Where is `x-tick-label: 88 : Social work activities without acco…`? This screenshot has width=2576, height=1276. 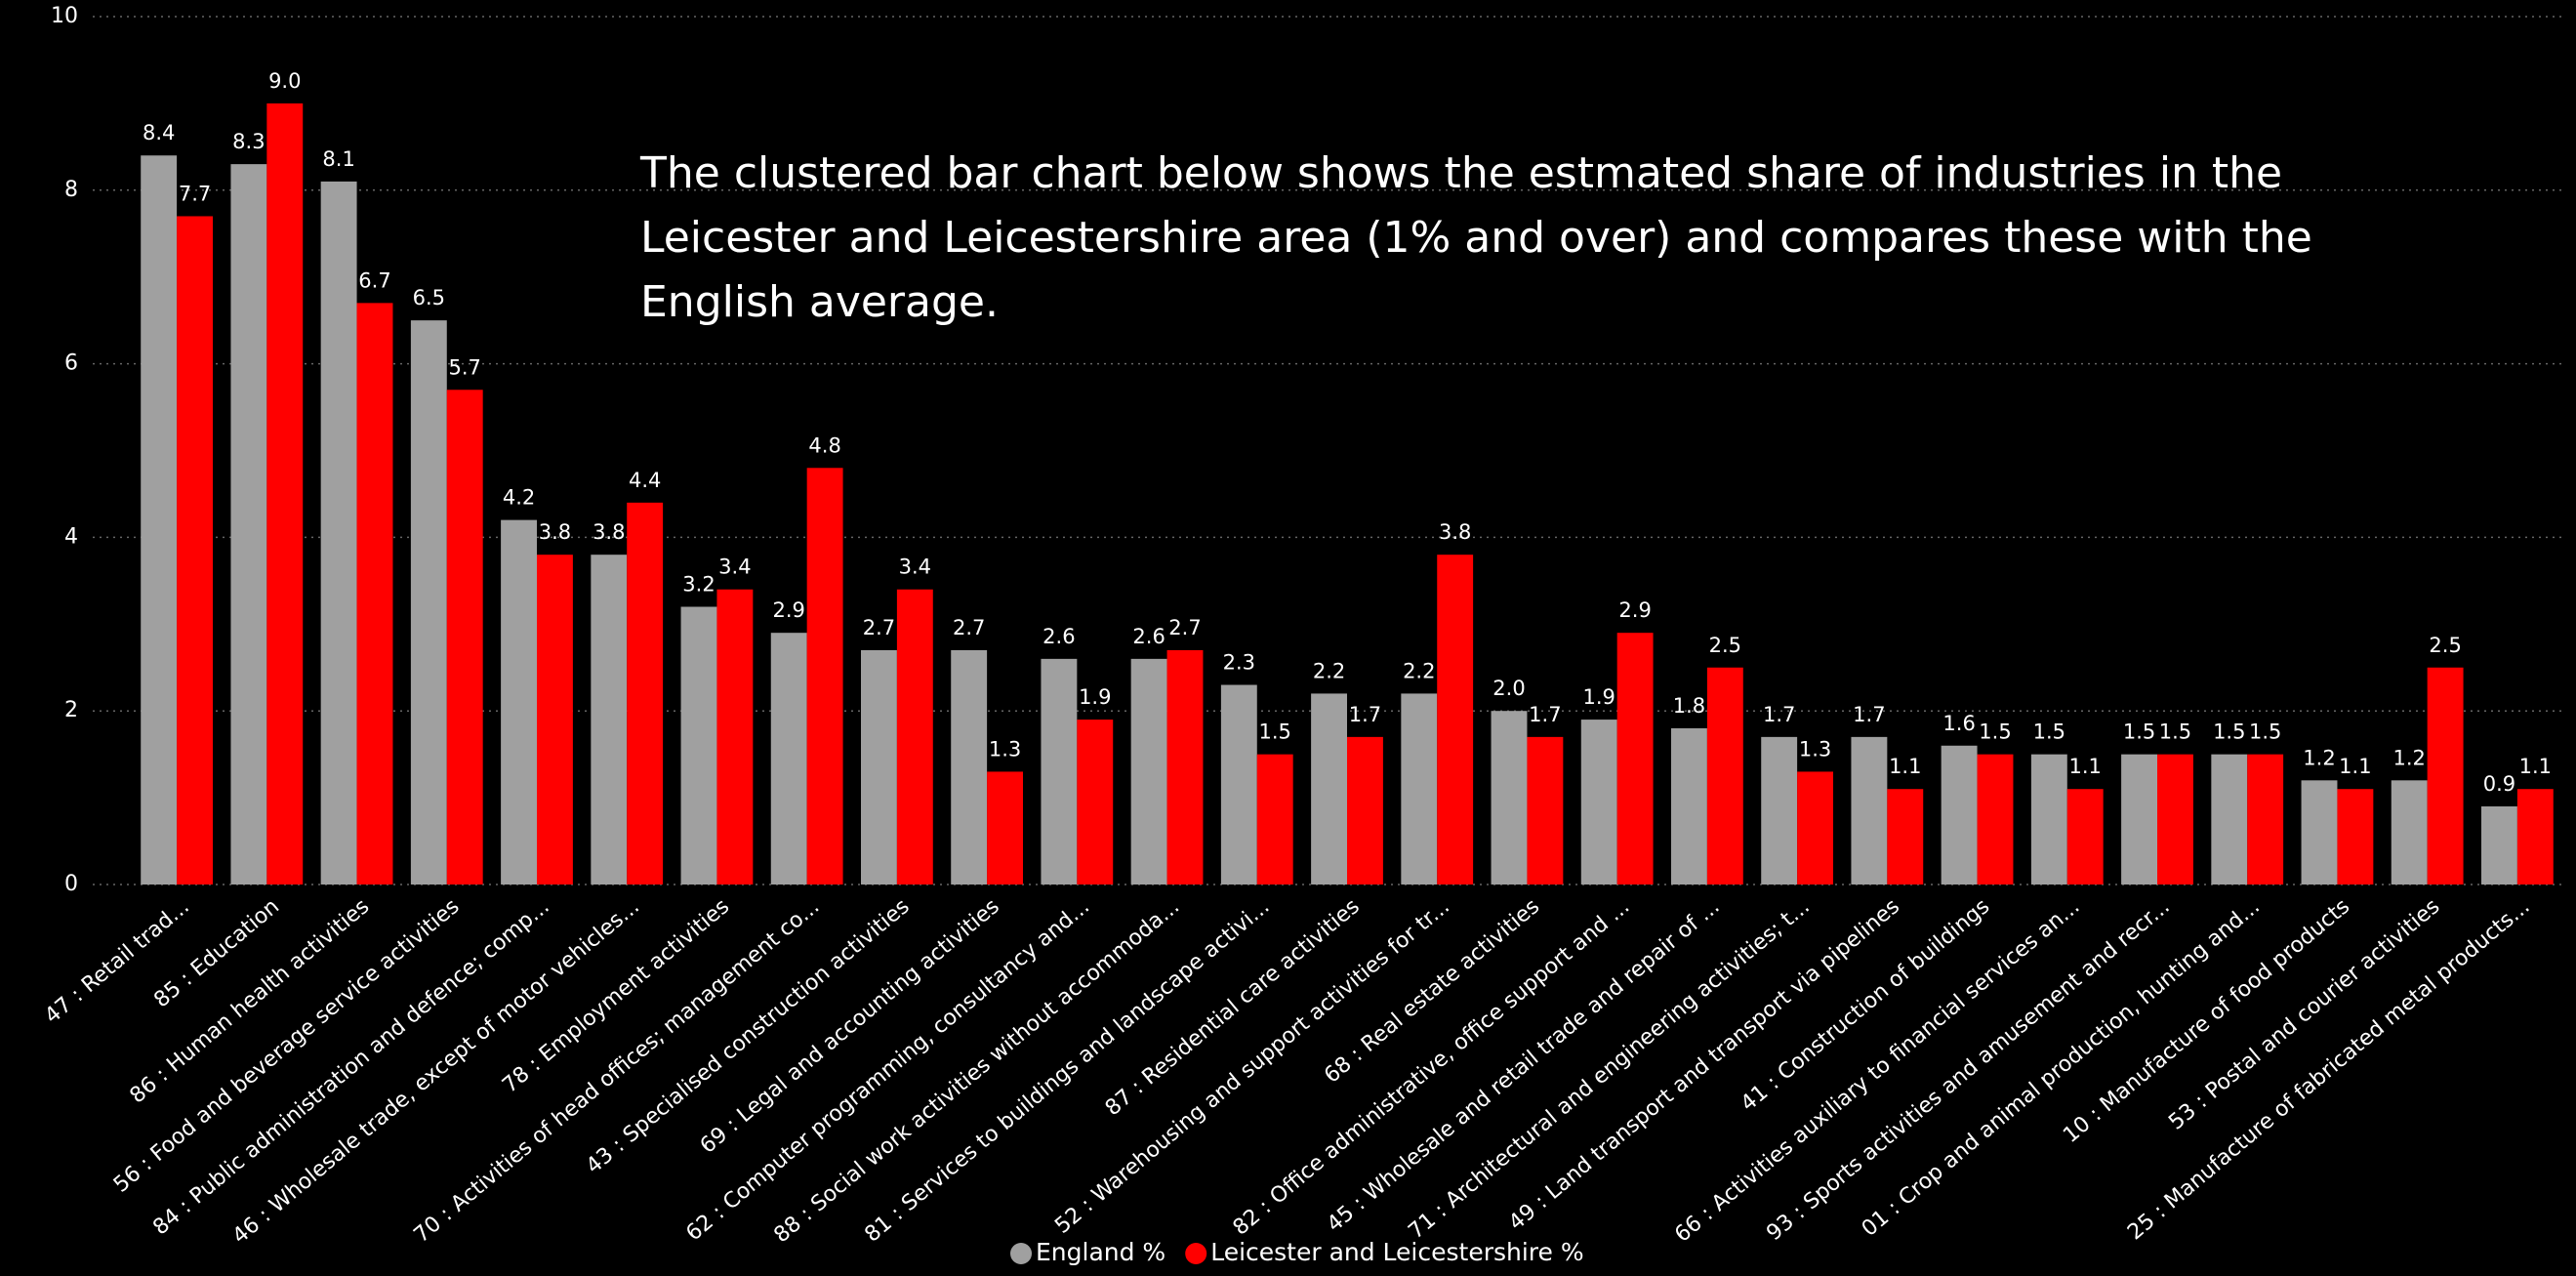
x-tick-label: 88 : Social work activities without acco… is located at coordinates (976, 1071).